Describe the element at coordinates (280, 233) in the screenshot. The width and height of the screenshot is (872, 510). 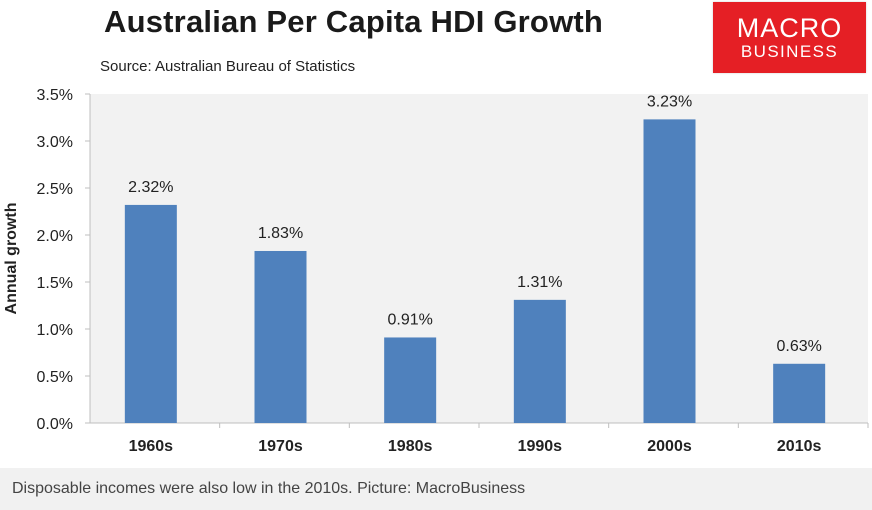
I see `bar-value-label: 1.83%` at that location.